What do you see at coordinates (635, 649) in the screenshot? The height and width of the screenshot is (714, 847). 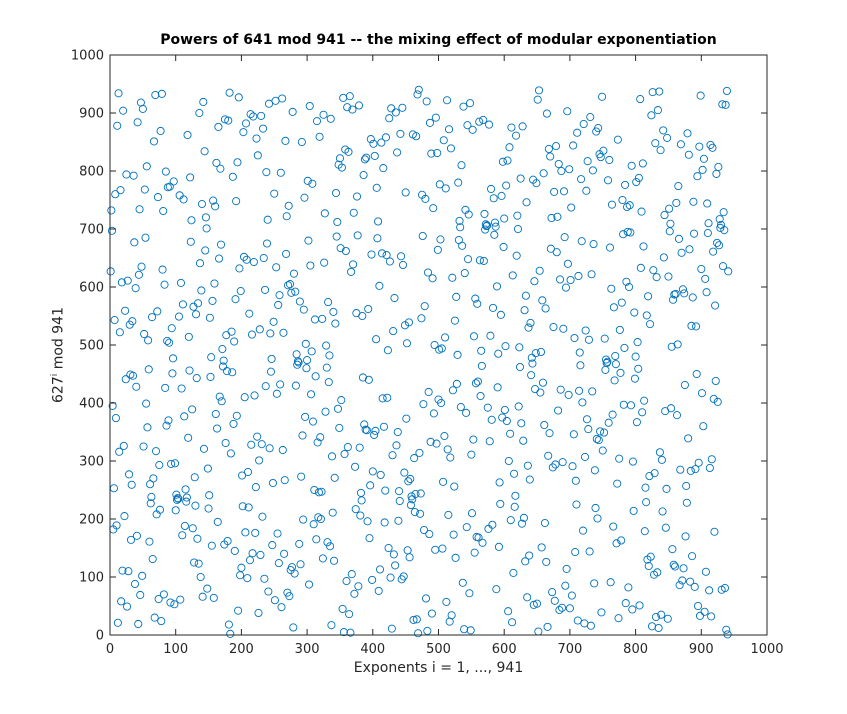 I see `x-tick-label: 800` at bounding box center [635, 649].